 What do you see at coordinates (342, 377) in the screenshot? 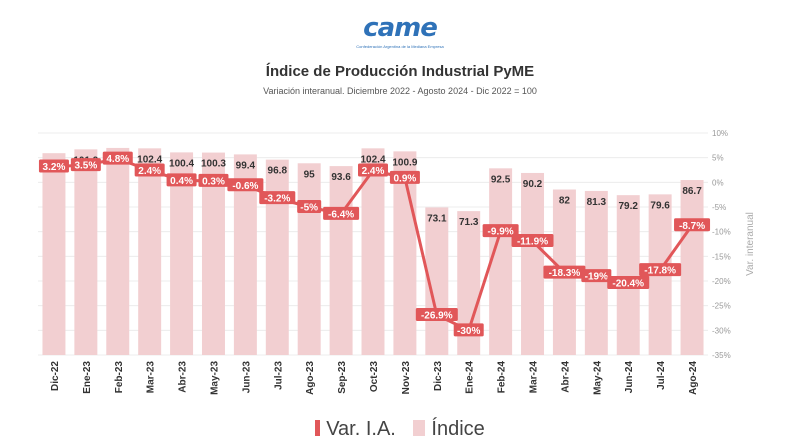
I see `x-tick-label: Sep-23` at bounding box center [342, 377].